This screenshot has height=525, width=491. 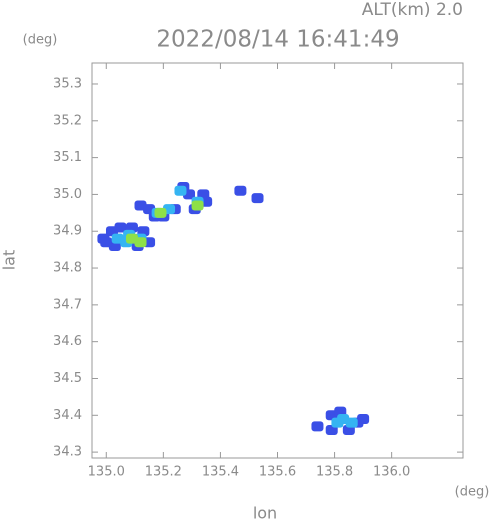 What do you see at coordinates (67, 157) in the screenshot?
I see `y-tick-label: 35.1` at bounding box center [67, 157].